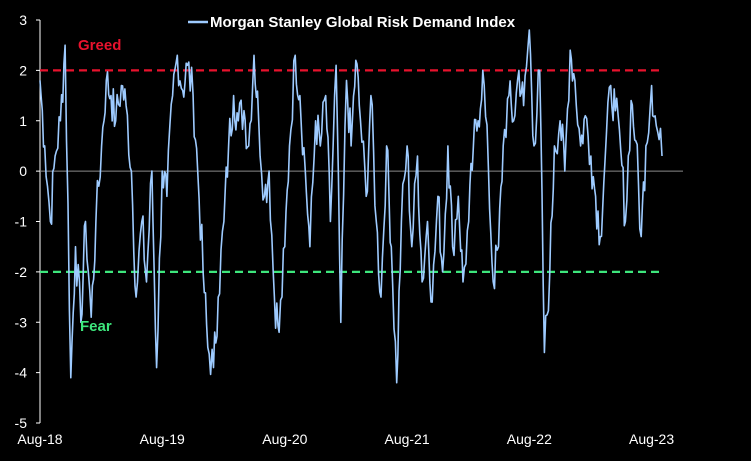 Image resolution: width=751 pixels, height=461 pixels. Describe the element at coordinates (23, 70) in the screenshot. I see `y-tick-label: 2` at that location.